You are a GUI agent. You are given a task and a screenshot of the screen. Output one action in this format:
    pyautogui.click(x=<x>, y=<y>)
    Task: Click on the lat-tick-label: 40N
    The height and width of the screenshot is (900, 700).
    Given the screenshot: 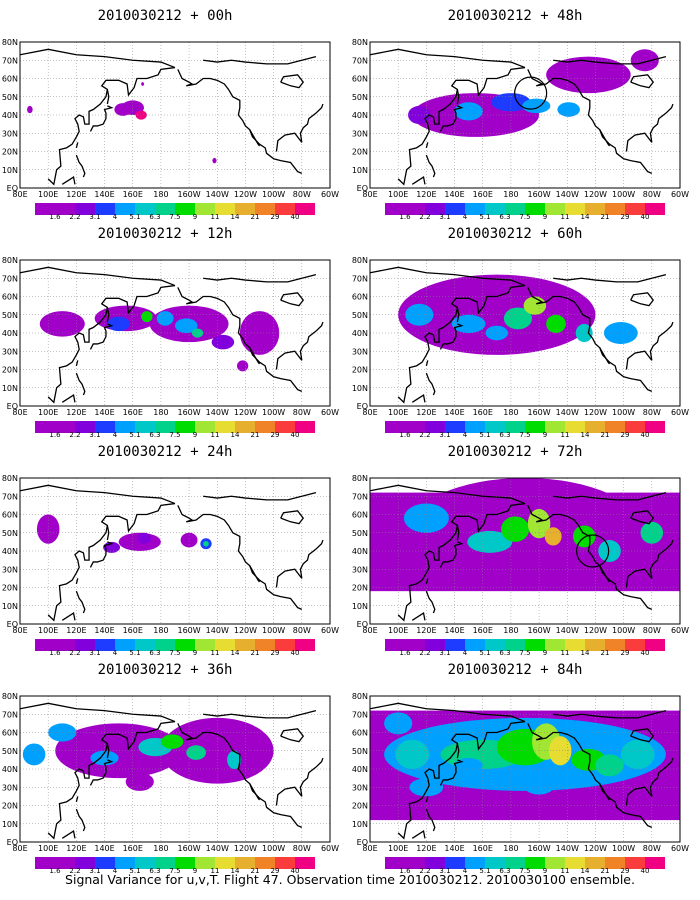 What is the action you would take?
    pyautogui.click(x=10, y=551)
    